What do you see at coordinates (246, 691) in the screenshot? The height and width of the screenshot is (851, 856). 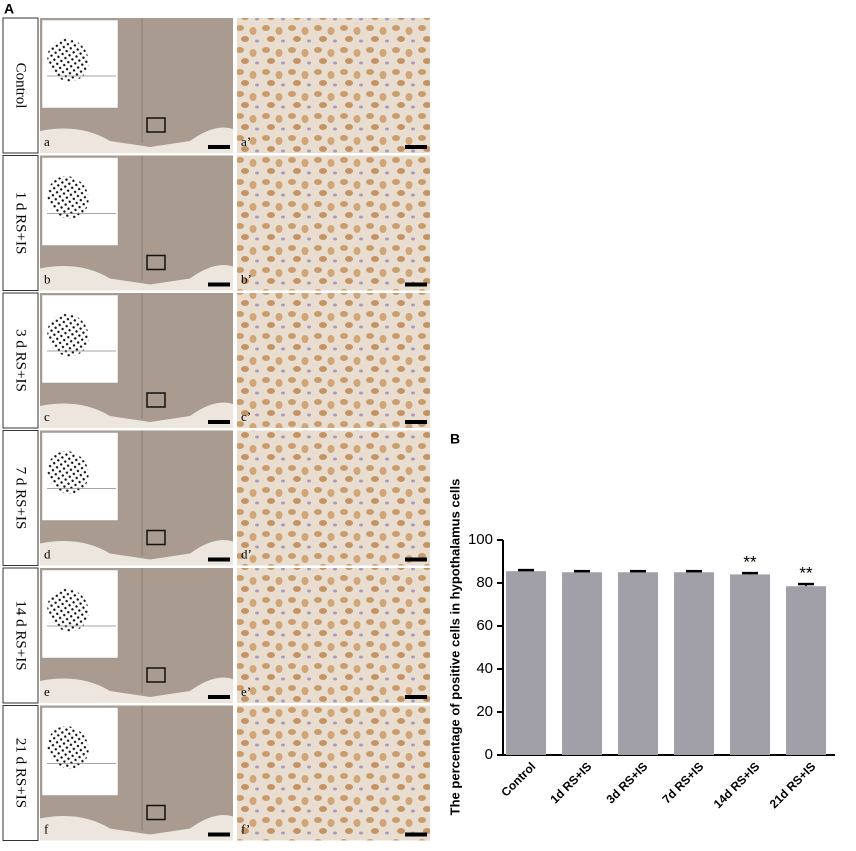 I see `sub-label: e’` at bounding box center [246, 691].